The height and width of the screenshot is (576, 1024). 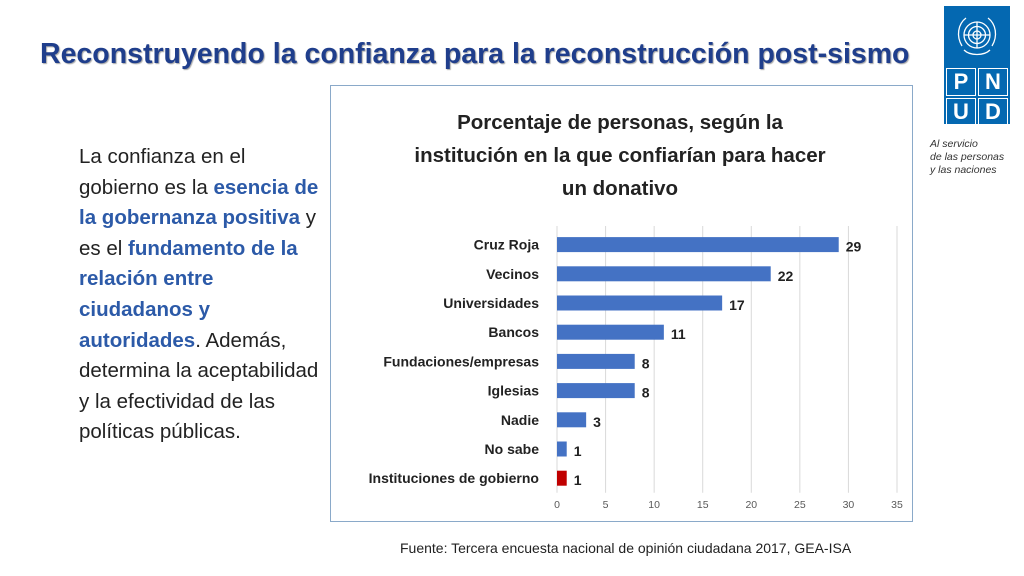 What do you see at coordinates (162, 172) in the screenshot?
I see `body-text-segment: La confianza en el gobierno es la` at bounding box center [162, 172].